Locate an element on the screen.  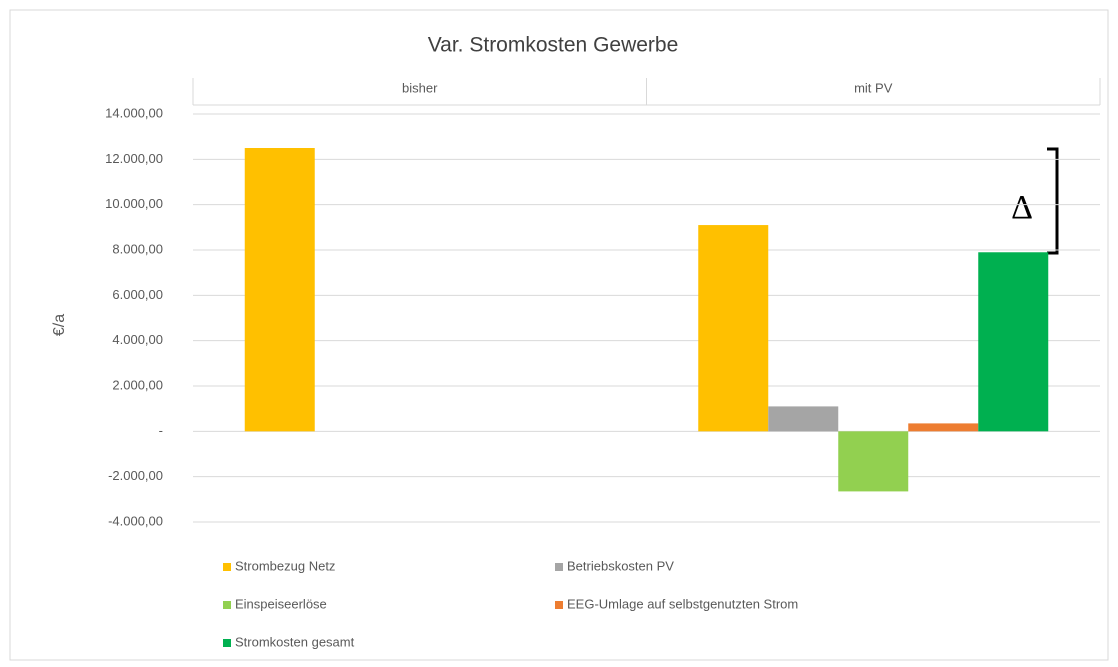
y-tick-label: - is located at coordinates (161, 430).